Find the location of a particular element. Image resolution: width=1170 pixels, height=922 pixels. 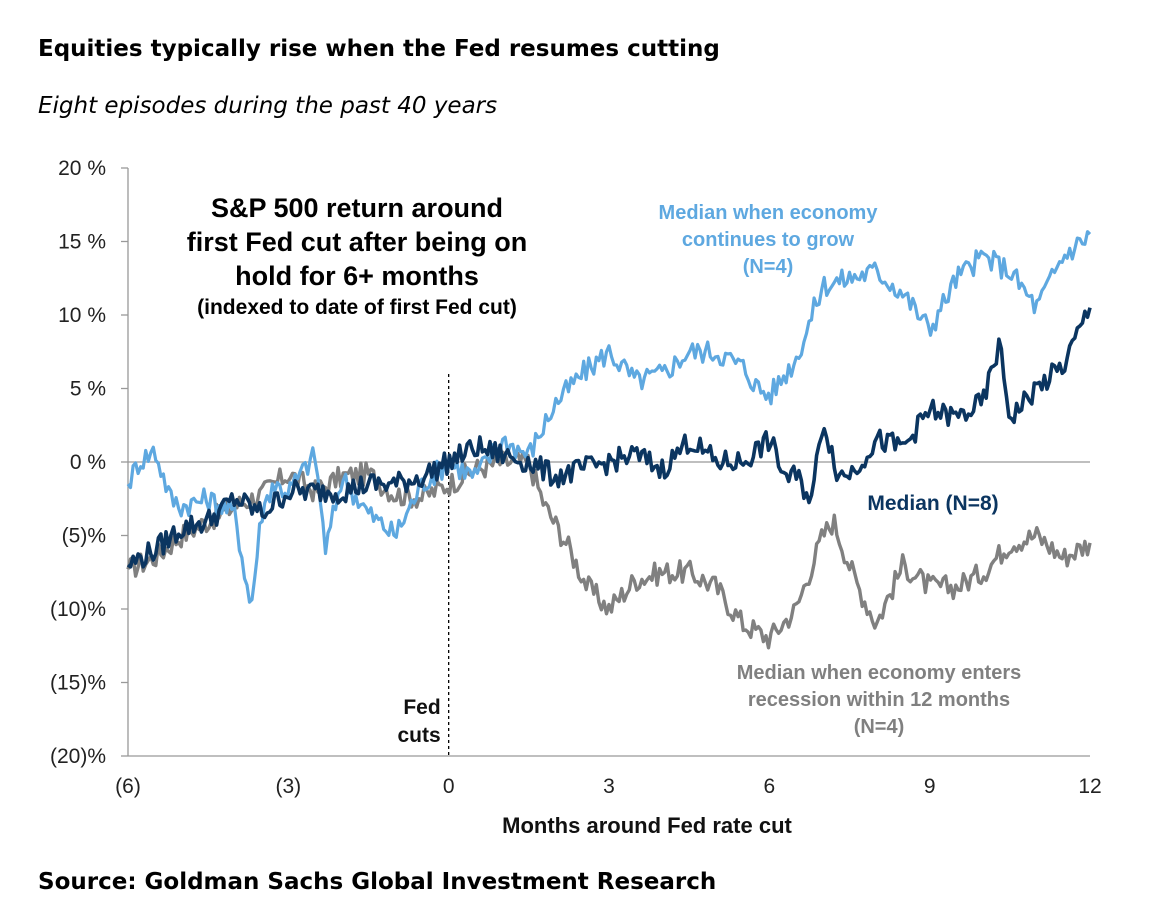

recession-series-label: Median when economy enters is located at coordinates (879, 673).